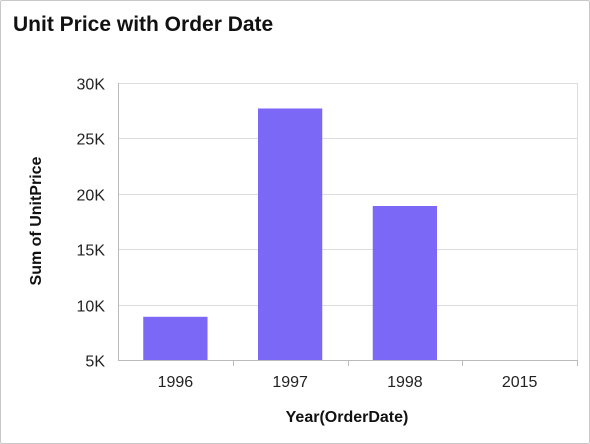  Describe the element at coordinates (91, 307) in the screenshot. I see `y-tick-label: 10K` at that location.